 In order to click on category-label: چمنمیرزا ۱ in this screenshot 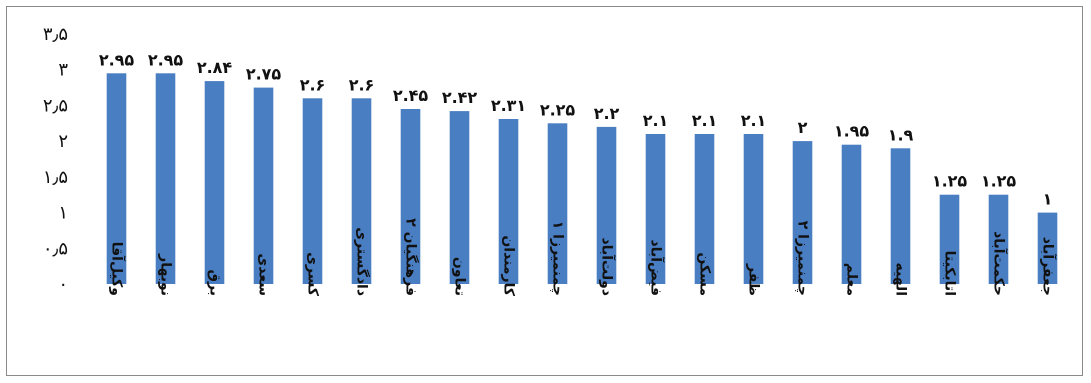, I will do `click(558, 258)`.